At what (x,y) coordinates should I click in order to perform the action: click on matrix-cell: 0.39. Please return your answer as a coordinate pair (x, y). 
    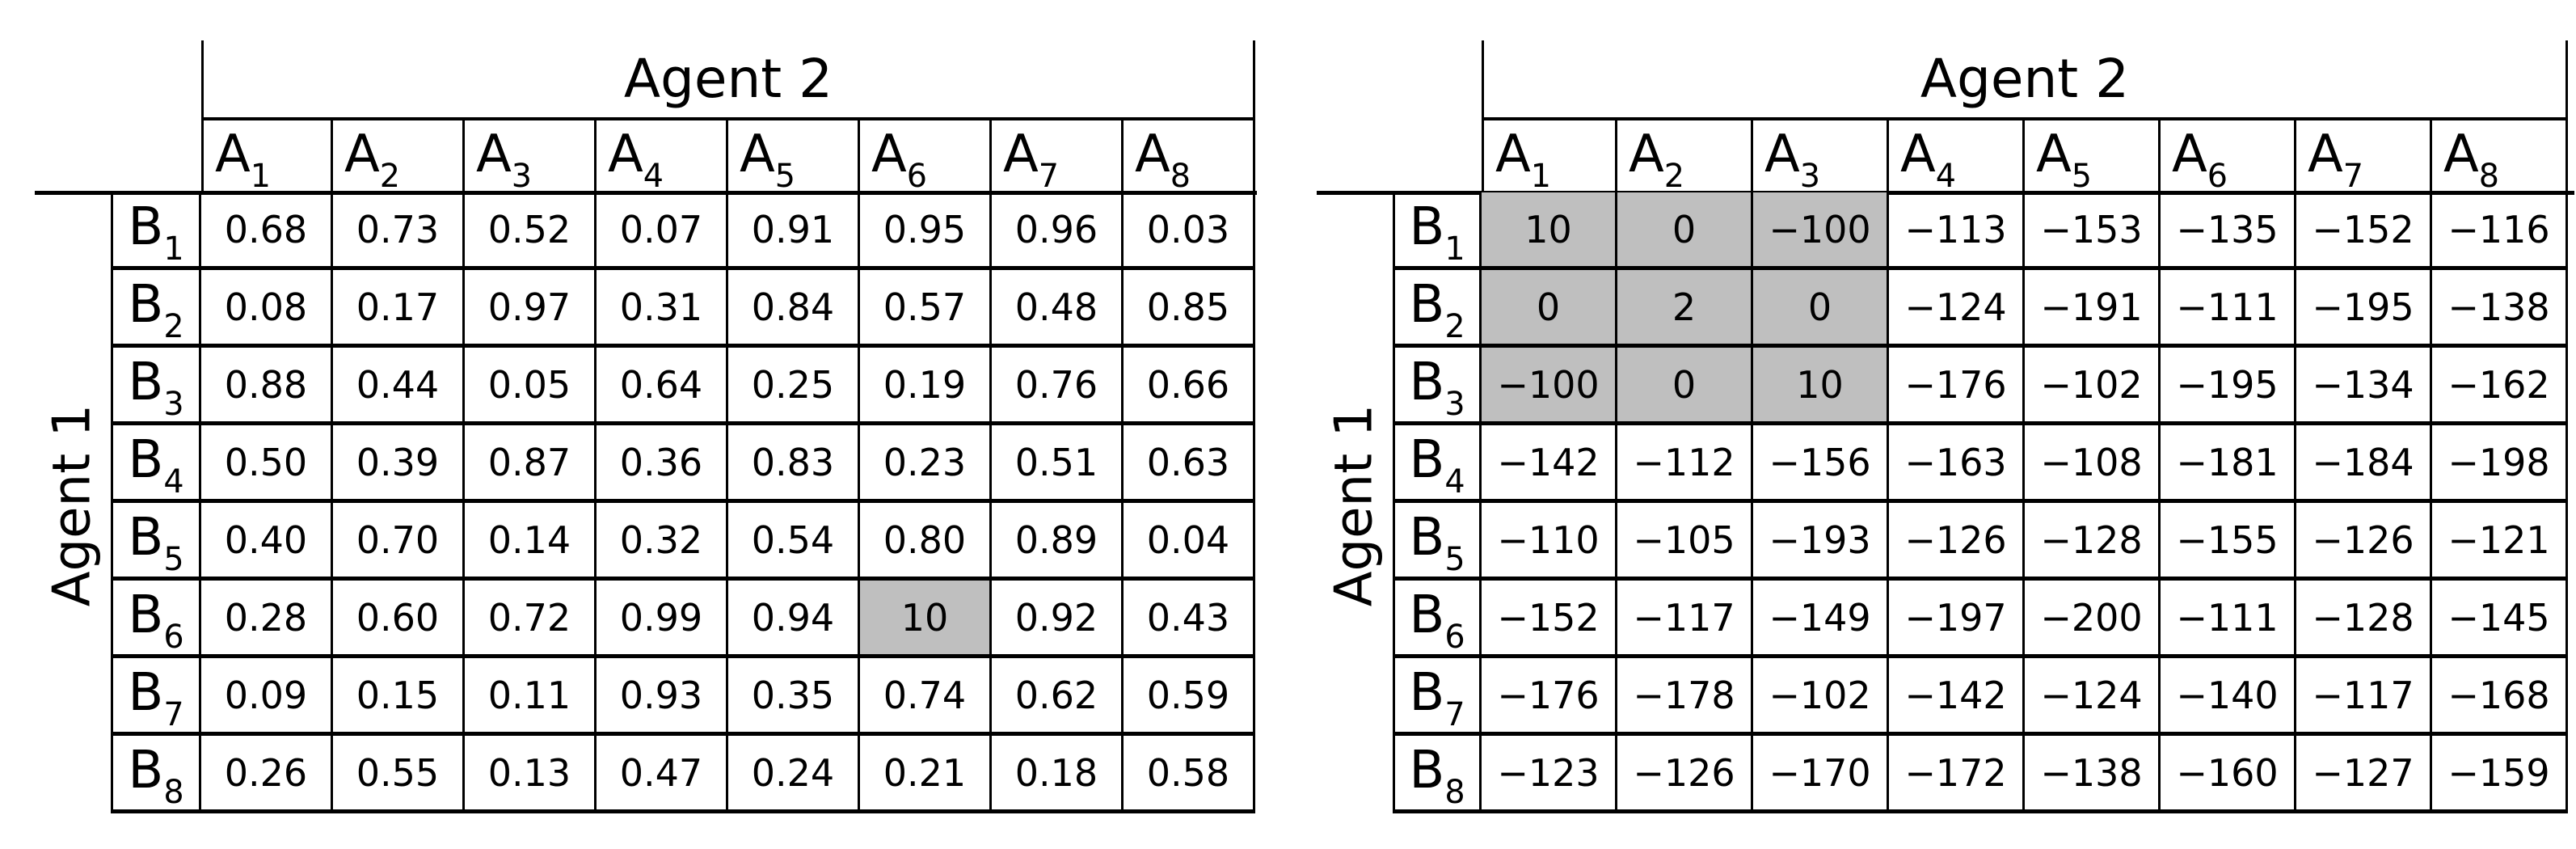
    Looking at the image, I should click on (399, 464).